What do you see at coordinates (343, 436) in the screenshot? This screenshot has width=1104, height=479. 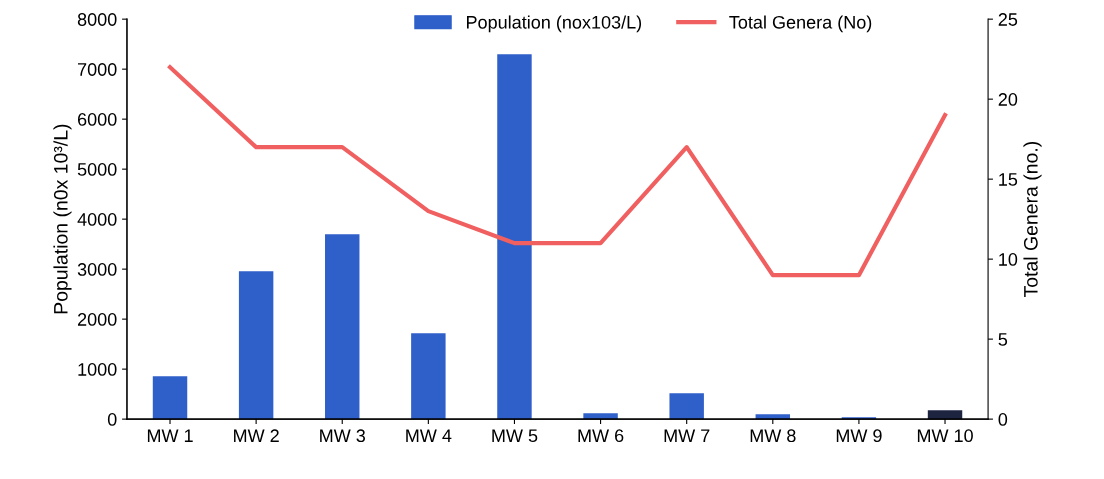 I see `x-tick-label: MW 3` at bounding box center [343, 436].